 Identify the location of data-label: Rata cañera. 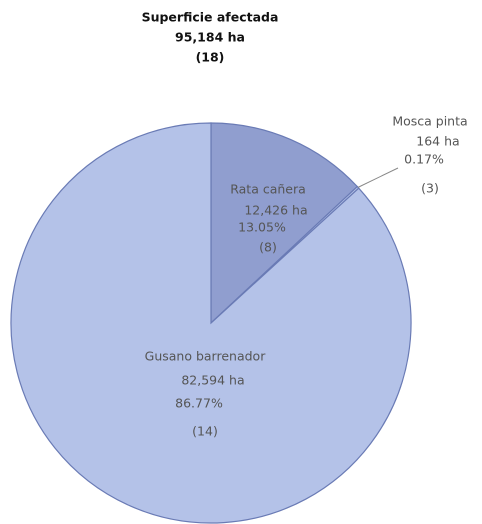
(268, 189).